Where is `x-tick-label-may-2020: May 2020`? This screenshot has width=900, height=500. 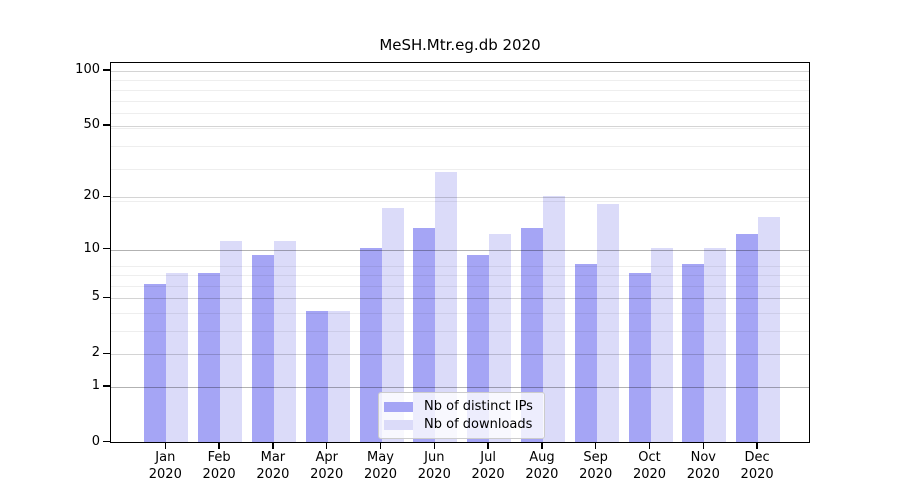
x-tick-label-may-2020: May 2020 is located at coordinates (380, 466).